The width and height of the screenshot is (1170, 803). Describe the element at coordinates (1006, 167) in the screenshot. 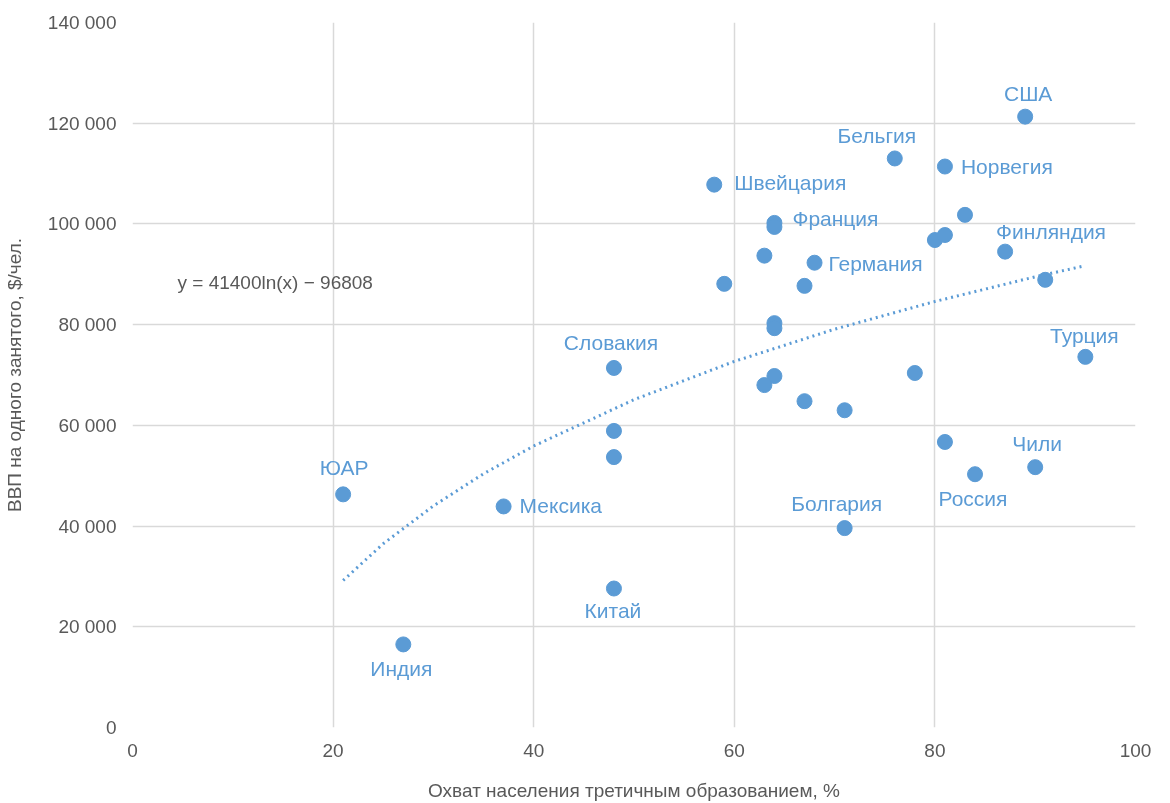

I see `annotation: Норвегия` at that location.